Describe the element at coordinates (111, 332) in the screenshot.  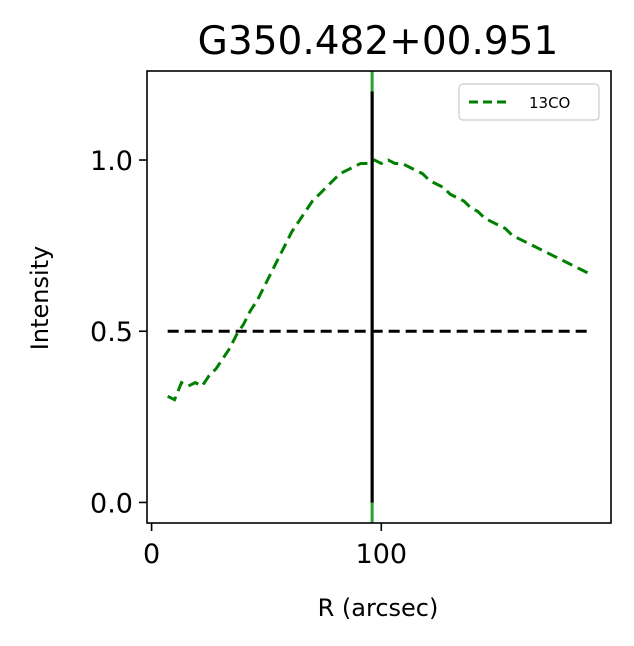
I see `y-tick-label: 0.5` at that location.